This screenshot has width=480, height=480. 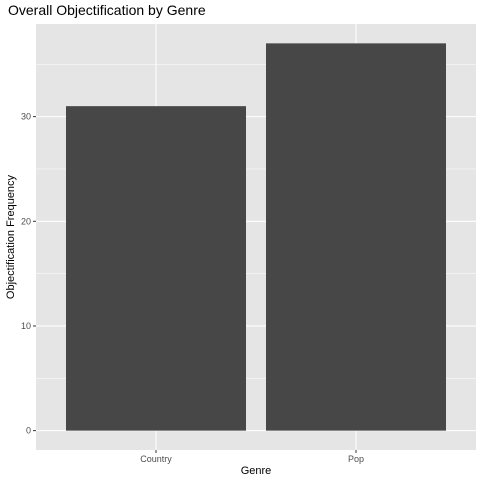 What do you see at coordinates (11, 236) in the screenshot?
I see `y-axis-title: Objectification Frequency` at bounding box center [11, 236].